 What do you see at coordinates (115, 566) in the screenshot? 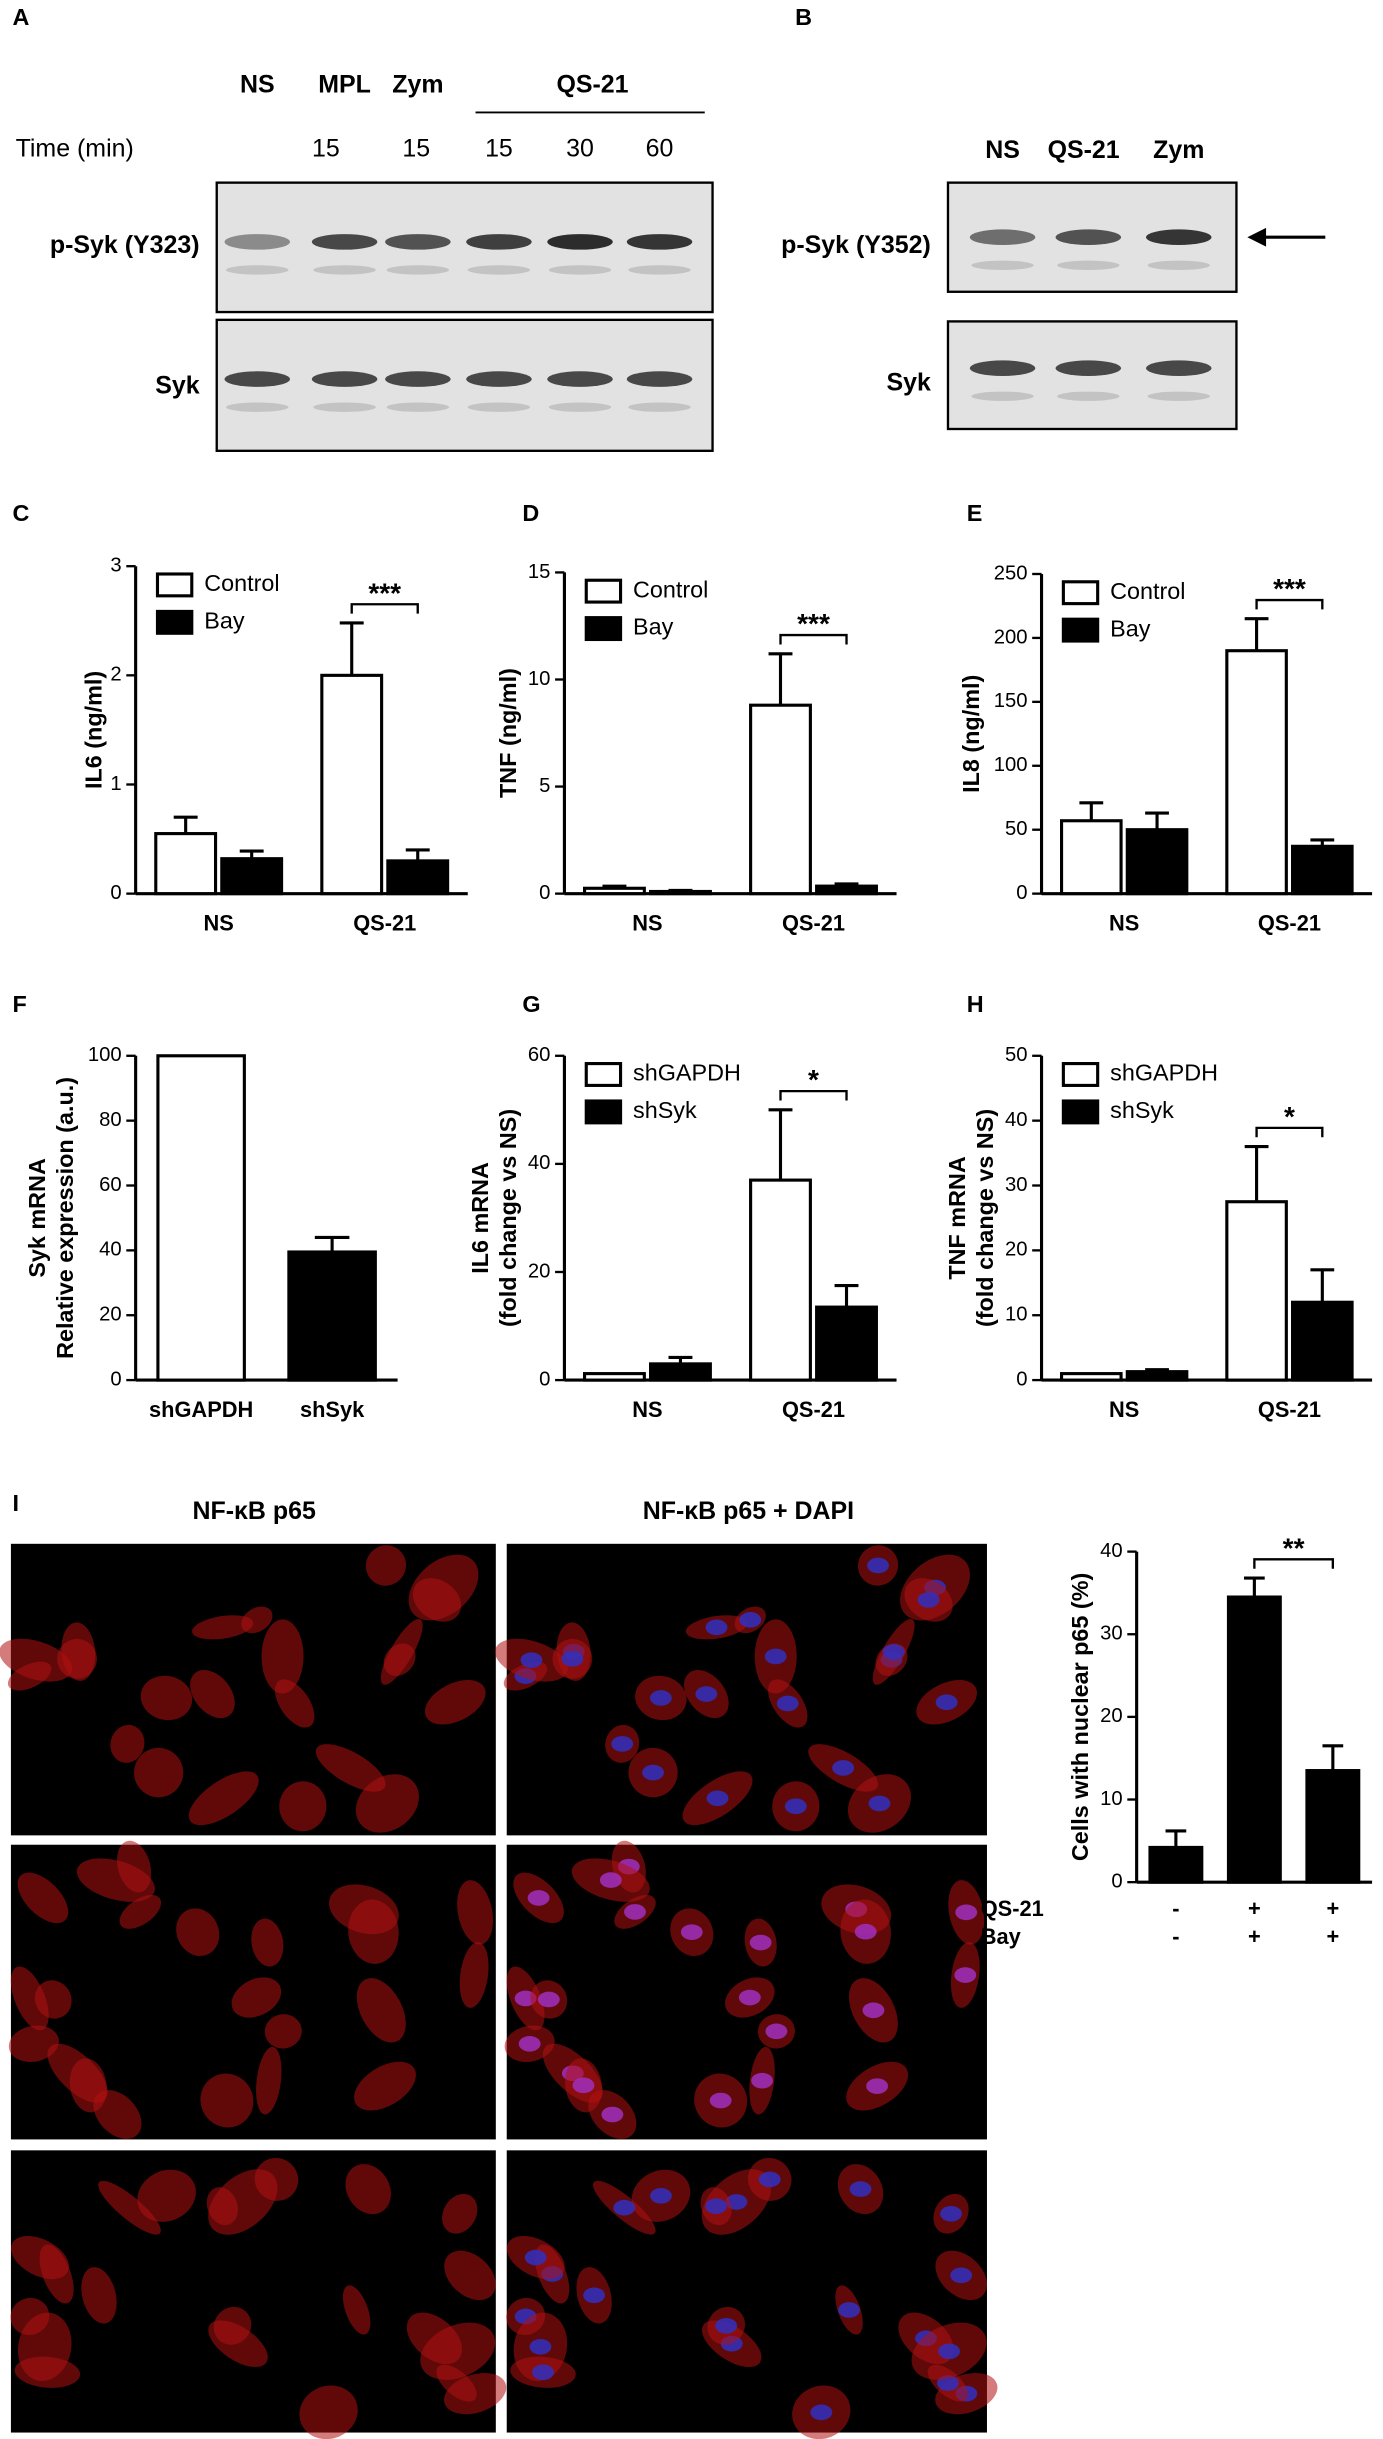
I see `y-tick-label: 3` at bounding box center [115, 566].